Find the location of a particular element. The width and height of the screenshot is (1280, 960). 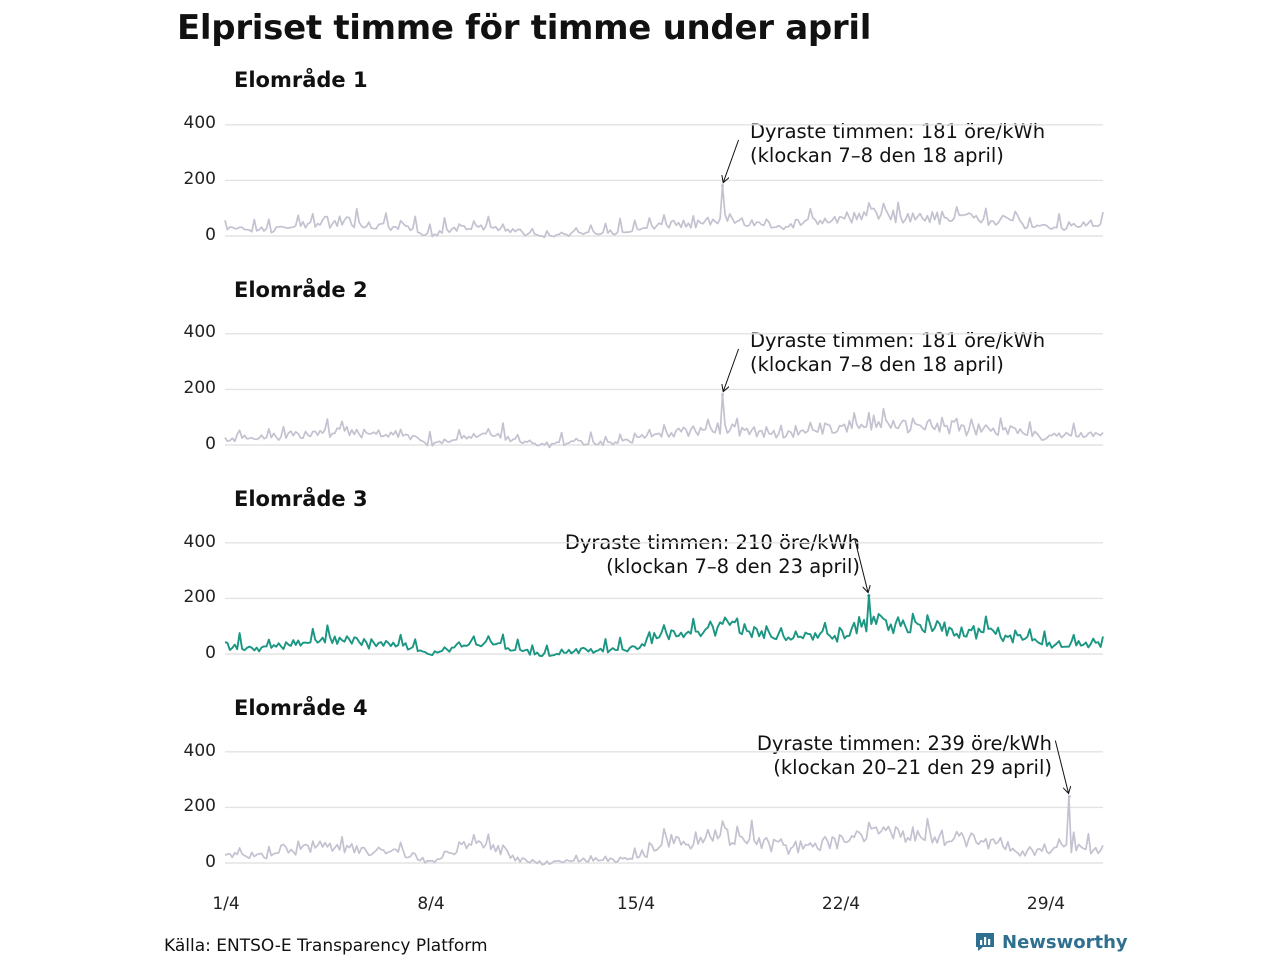

brand-logo: Newsworthy is located at coordinates (1051, 942).